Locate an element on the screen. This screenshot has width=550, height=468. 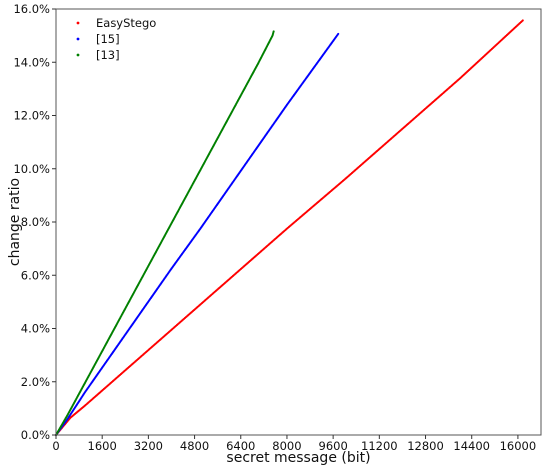
y-tick-label: 2.0% is located at coordinates (35, 382).